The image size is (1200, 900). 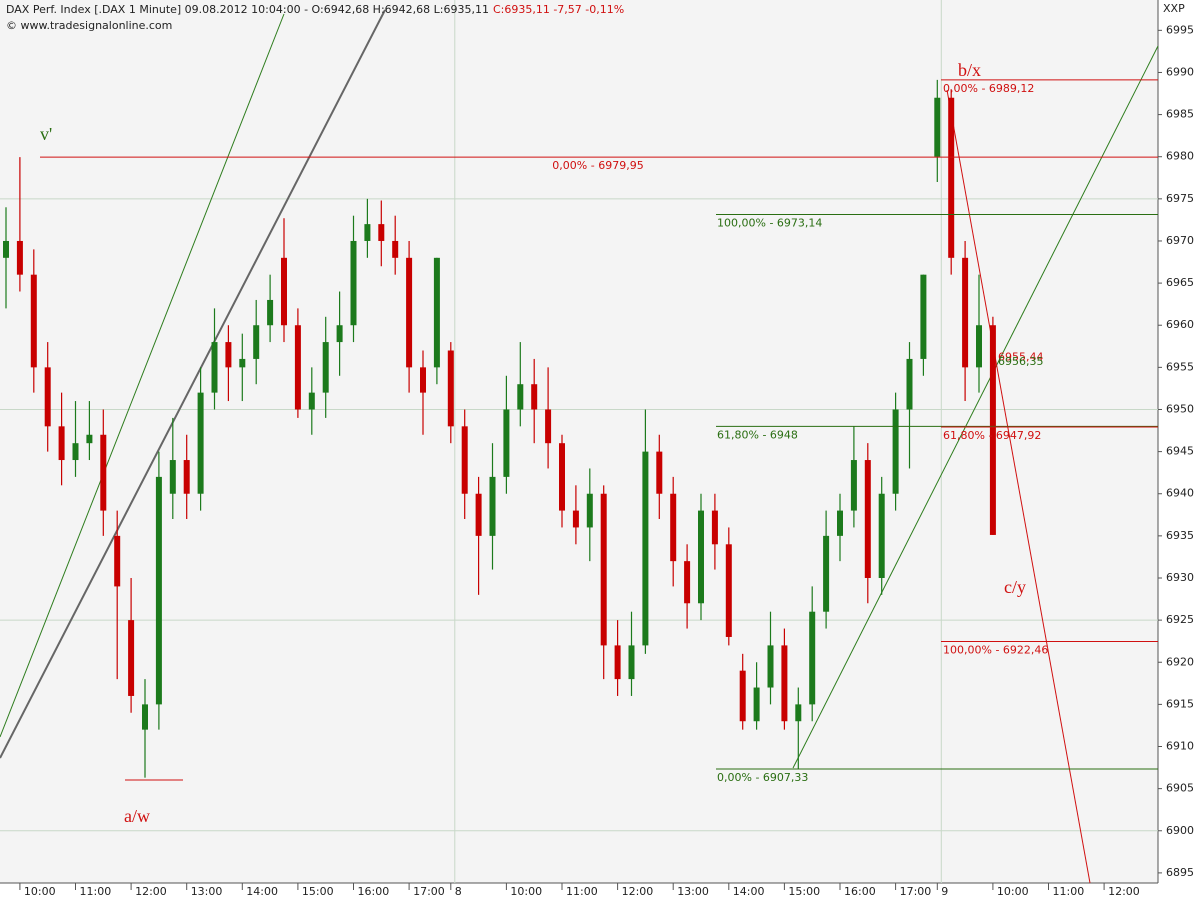 I want to click on y-tick-label: 6970, so click(x=1180, y=240).